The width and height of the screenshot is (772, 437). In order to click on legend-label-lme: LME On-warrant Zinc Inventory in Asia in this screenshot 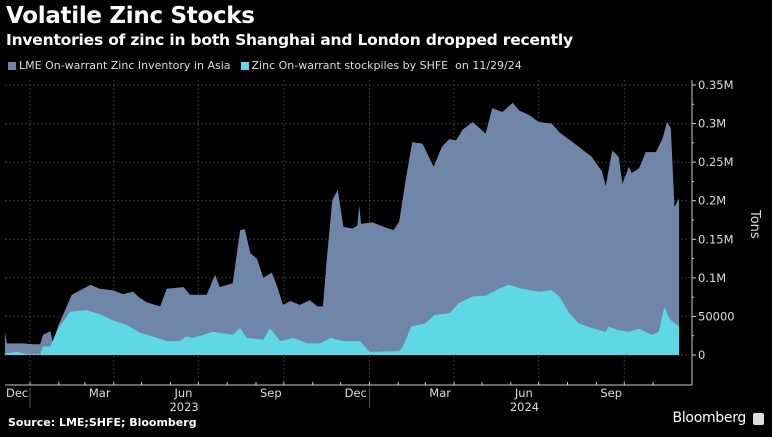, I will do `click(125, 65)`.